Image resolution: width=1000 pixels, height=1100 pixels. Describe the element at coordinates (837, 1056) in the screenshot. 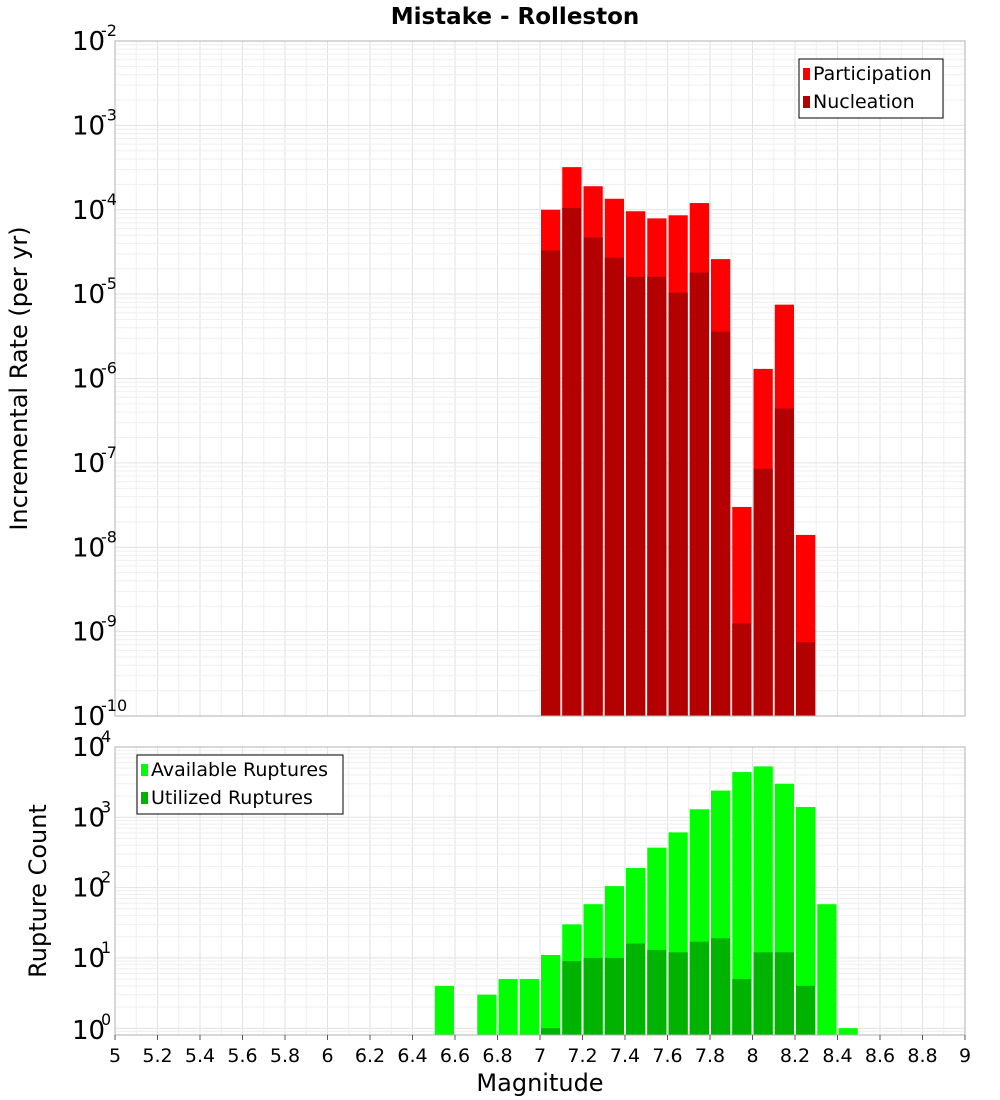

I see `x-tick-label: 8.4` at that location.